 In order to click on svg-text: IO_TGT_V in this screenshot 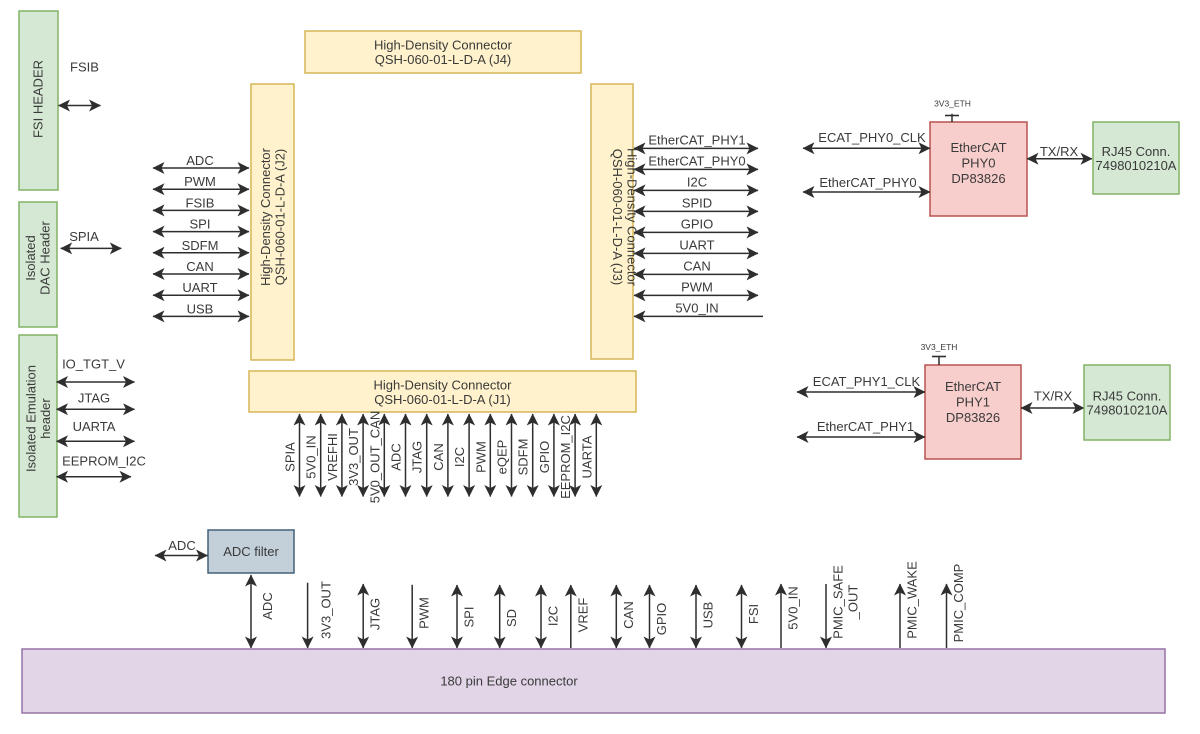, I will do `click(93, 364)`.